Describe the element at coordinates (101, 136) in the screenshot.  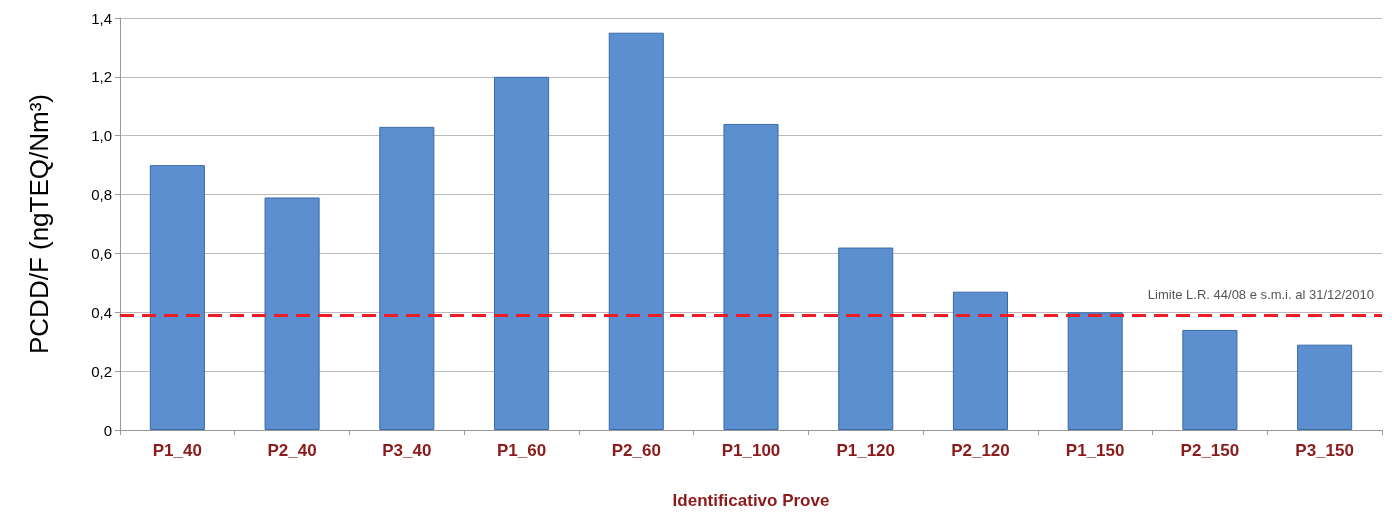
I see `y-tick-label: 1,0` at that location.